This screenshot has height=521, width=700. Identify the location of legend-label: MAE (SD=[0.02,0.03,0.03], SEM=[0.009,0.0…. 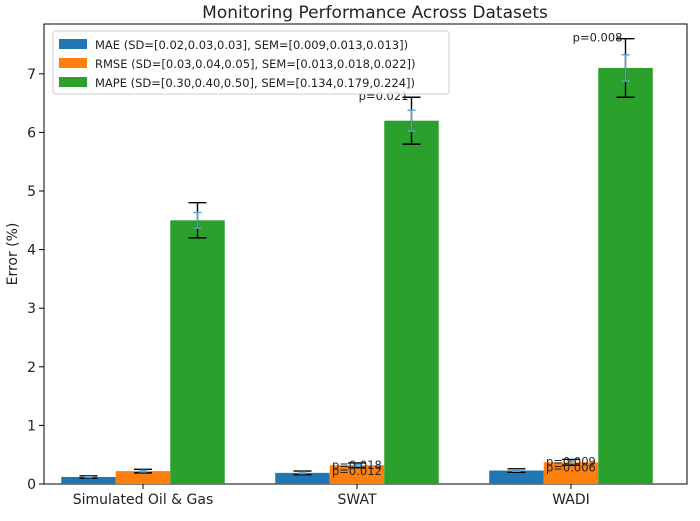
(251, 45).